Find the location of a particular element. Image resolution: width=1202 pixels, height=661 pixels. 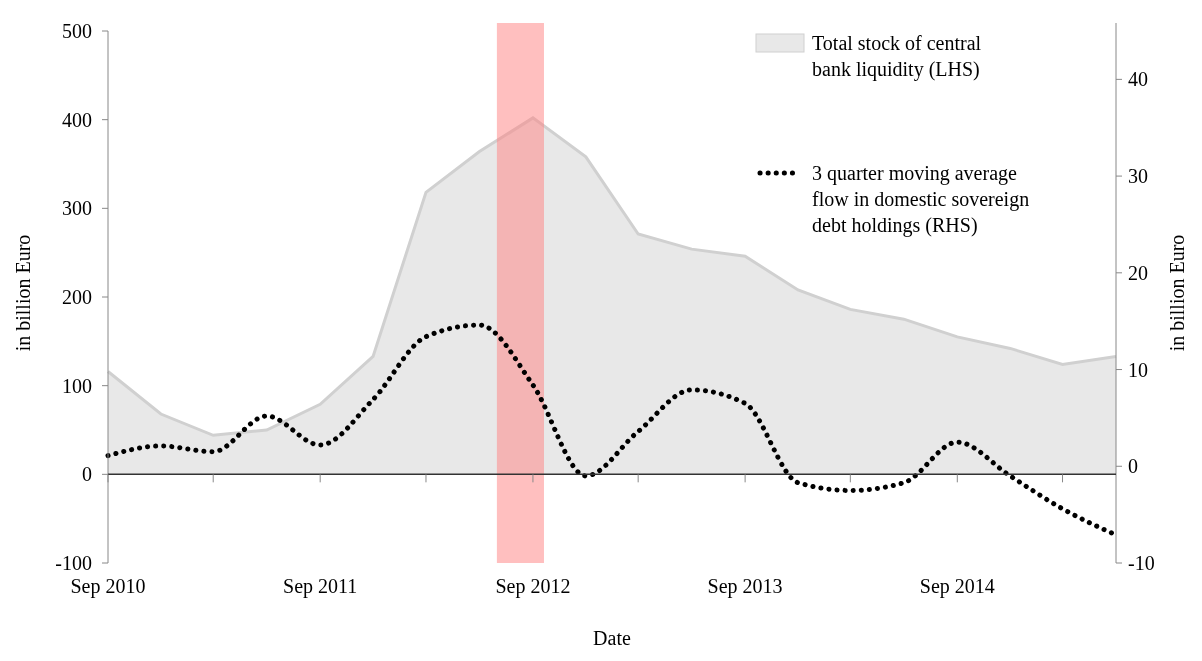

legend-label: 3 quarter moving average flow in domestic sovereign debt holdings (RHS) is located at coordinates (921, 199).